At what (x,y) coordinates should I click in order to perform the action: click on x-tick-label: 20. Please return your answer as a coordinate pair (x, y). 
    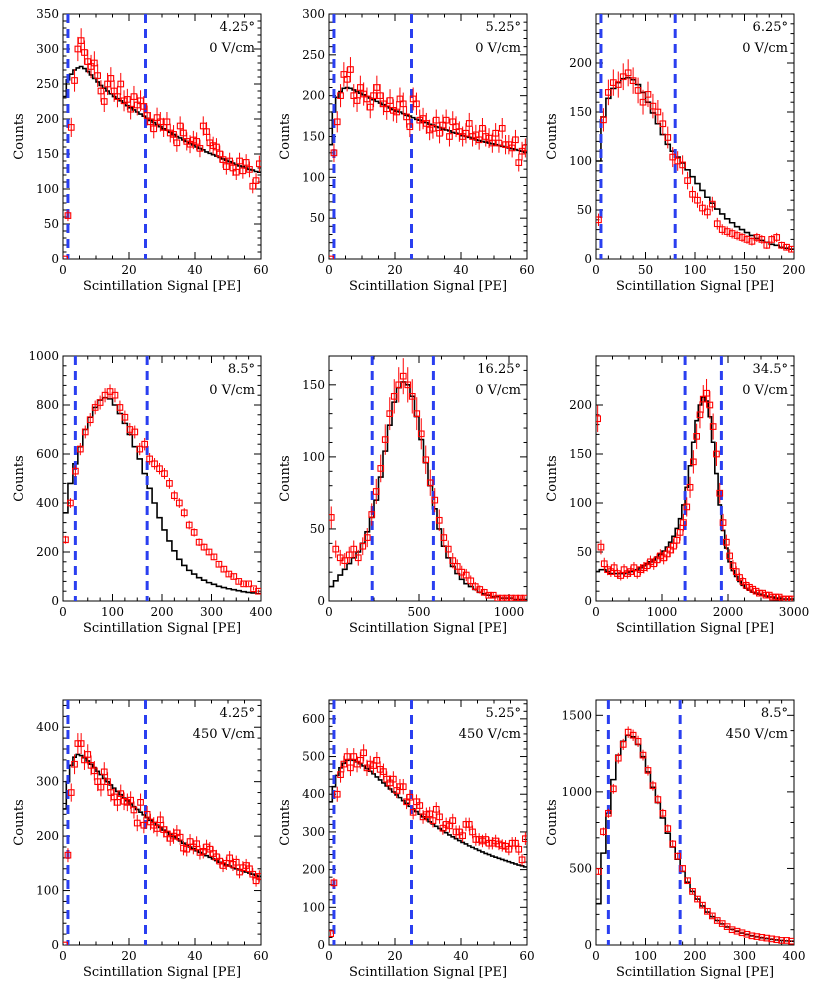
    Looking at the image, I should click on (394, 270).